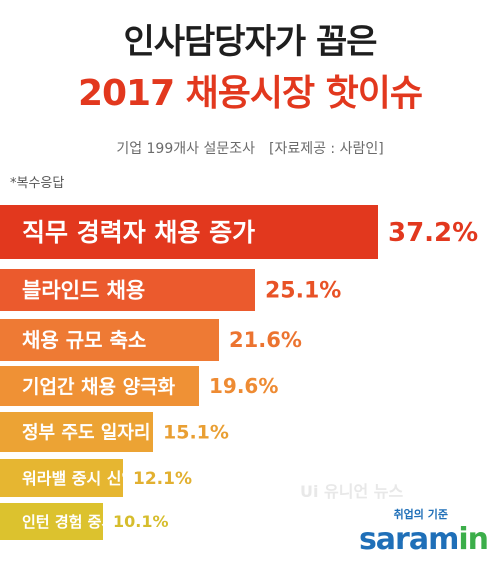 The height and width of the screenshot is (565, 500). What do you see at coordinates (265, 340) in the screenshot?
I see `value-label: 21.6%` at bounding box center [265, 340].